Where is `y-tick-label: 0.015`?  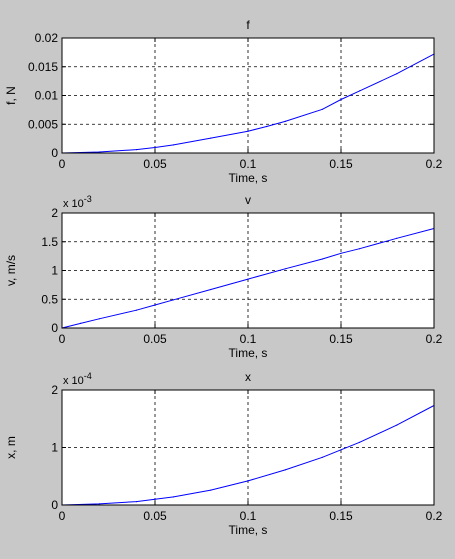
y-tick-label: 0.015 is located at coordinates (43, 67).